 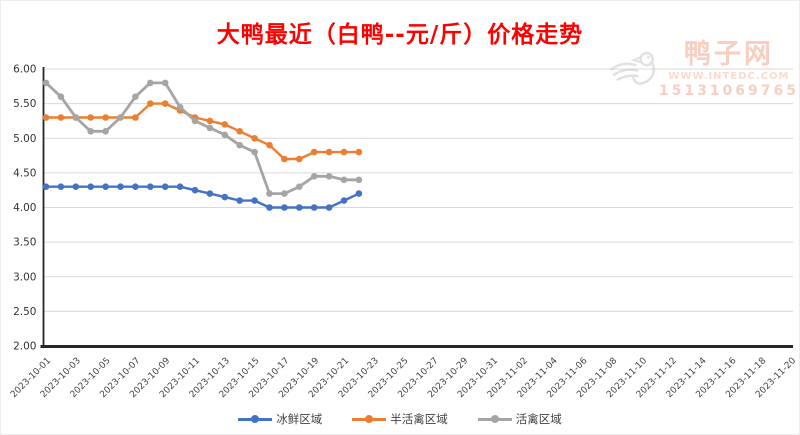 What do you see at coordinates (24, 277) in the screenshot?
I see `svg-text: 3.00` at bounding box center [24, 277].